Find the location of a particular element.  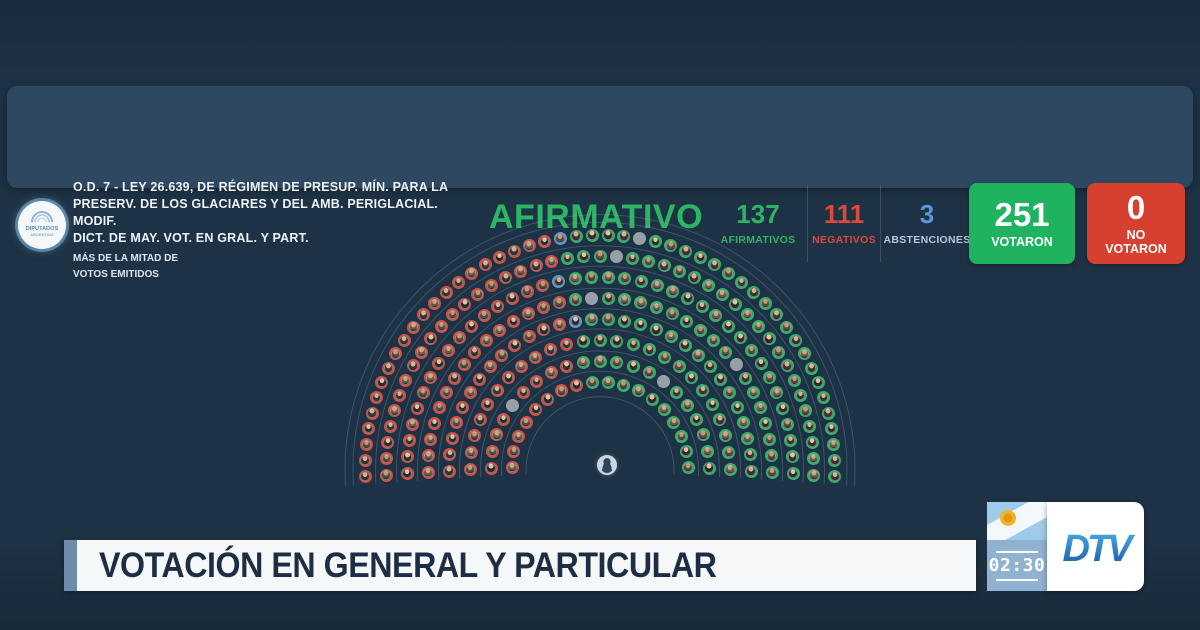

voted-total-box: 251 VOTARON is located at coordinates (1022, 223).